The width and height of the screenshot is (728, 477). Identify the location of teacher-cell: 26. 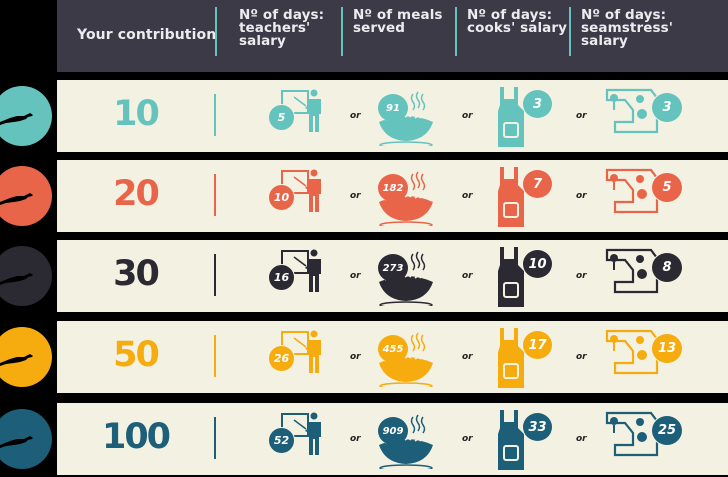
(295, 359).